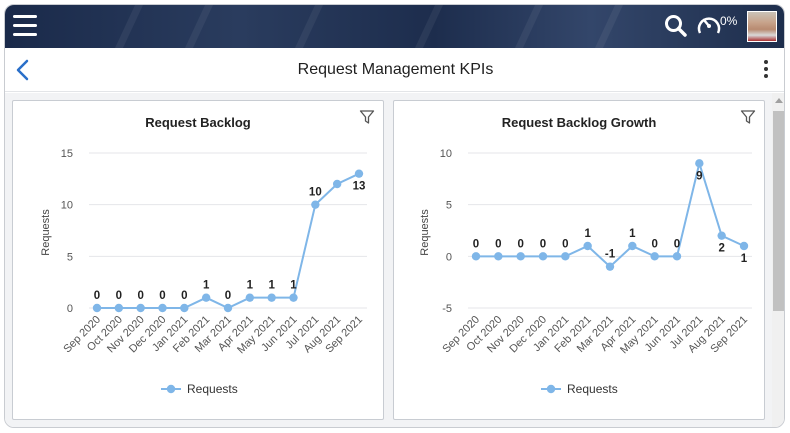 Image resolution: width=790 pixels, height=433 pixels. What do you see at coordinates (23, 70) in the screenshot?
I see `chevron-left-icon` at bounding box center [23, 70].